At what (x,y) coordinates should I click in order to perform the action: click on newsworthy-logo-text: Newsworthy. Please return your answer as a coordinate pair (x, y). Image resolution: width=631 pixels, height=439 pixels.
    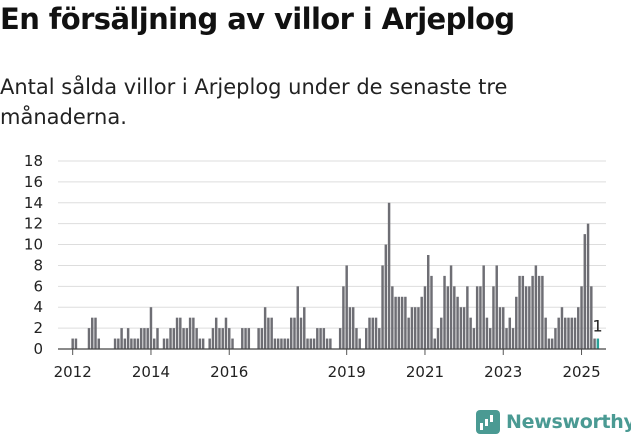
    Looking at the image, I should click on (568, 422).